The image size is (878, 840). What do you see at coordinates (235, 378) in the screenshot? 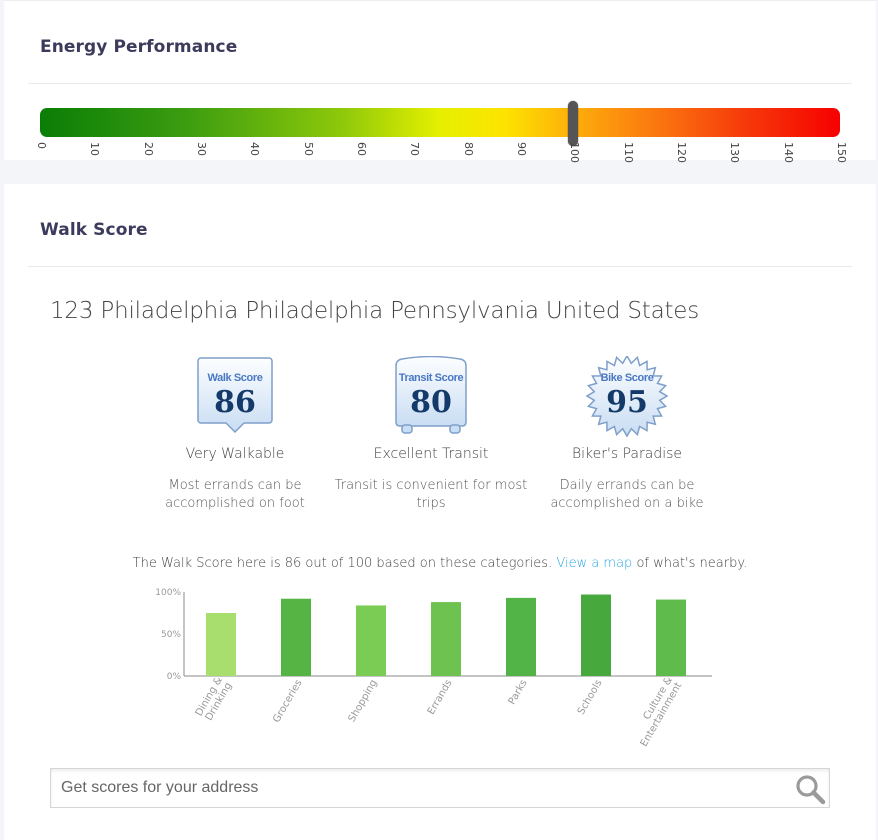
I see `walk-score-badge-label: Walk Score` at bounding box center [235, 378].